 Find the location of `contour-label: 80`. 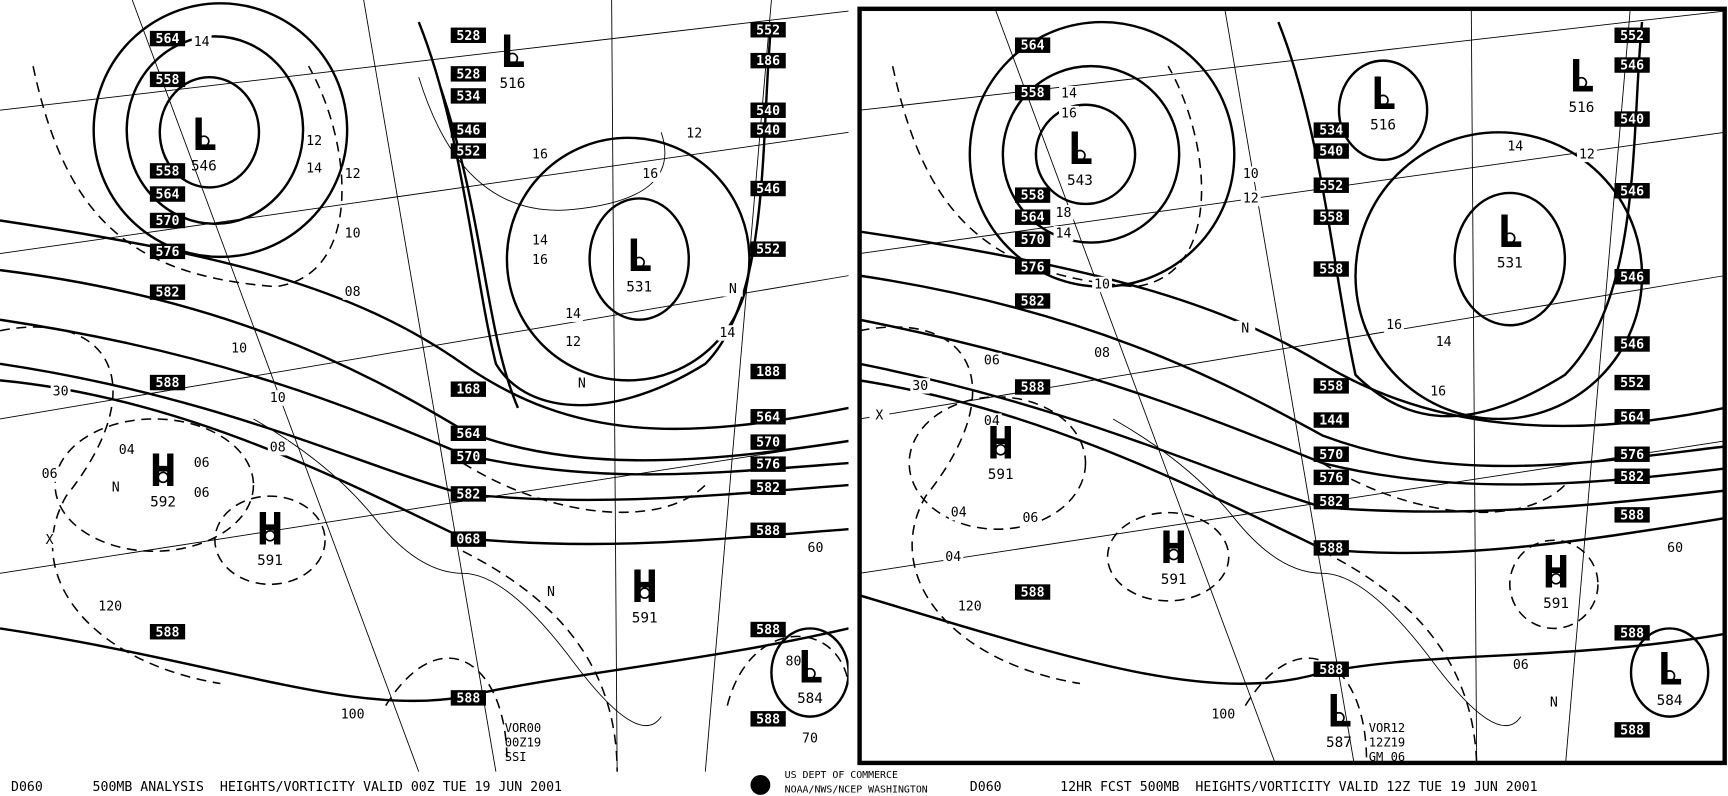

contour-label: 80 is located at coordinates (794, 661).